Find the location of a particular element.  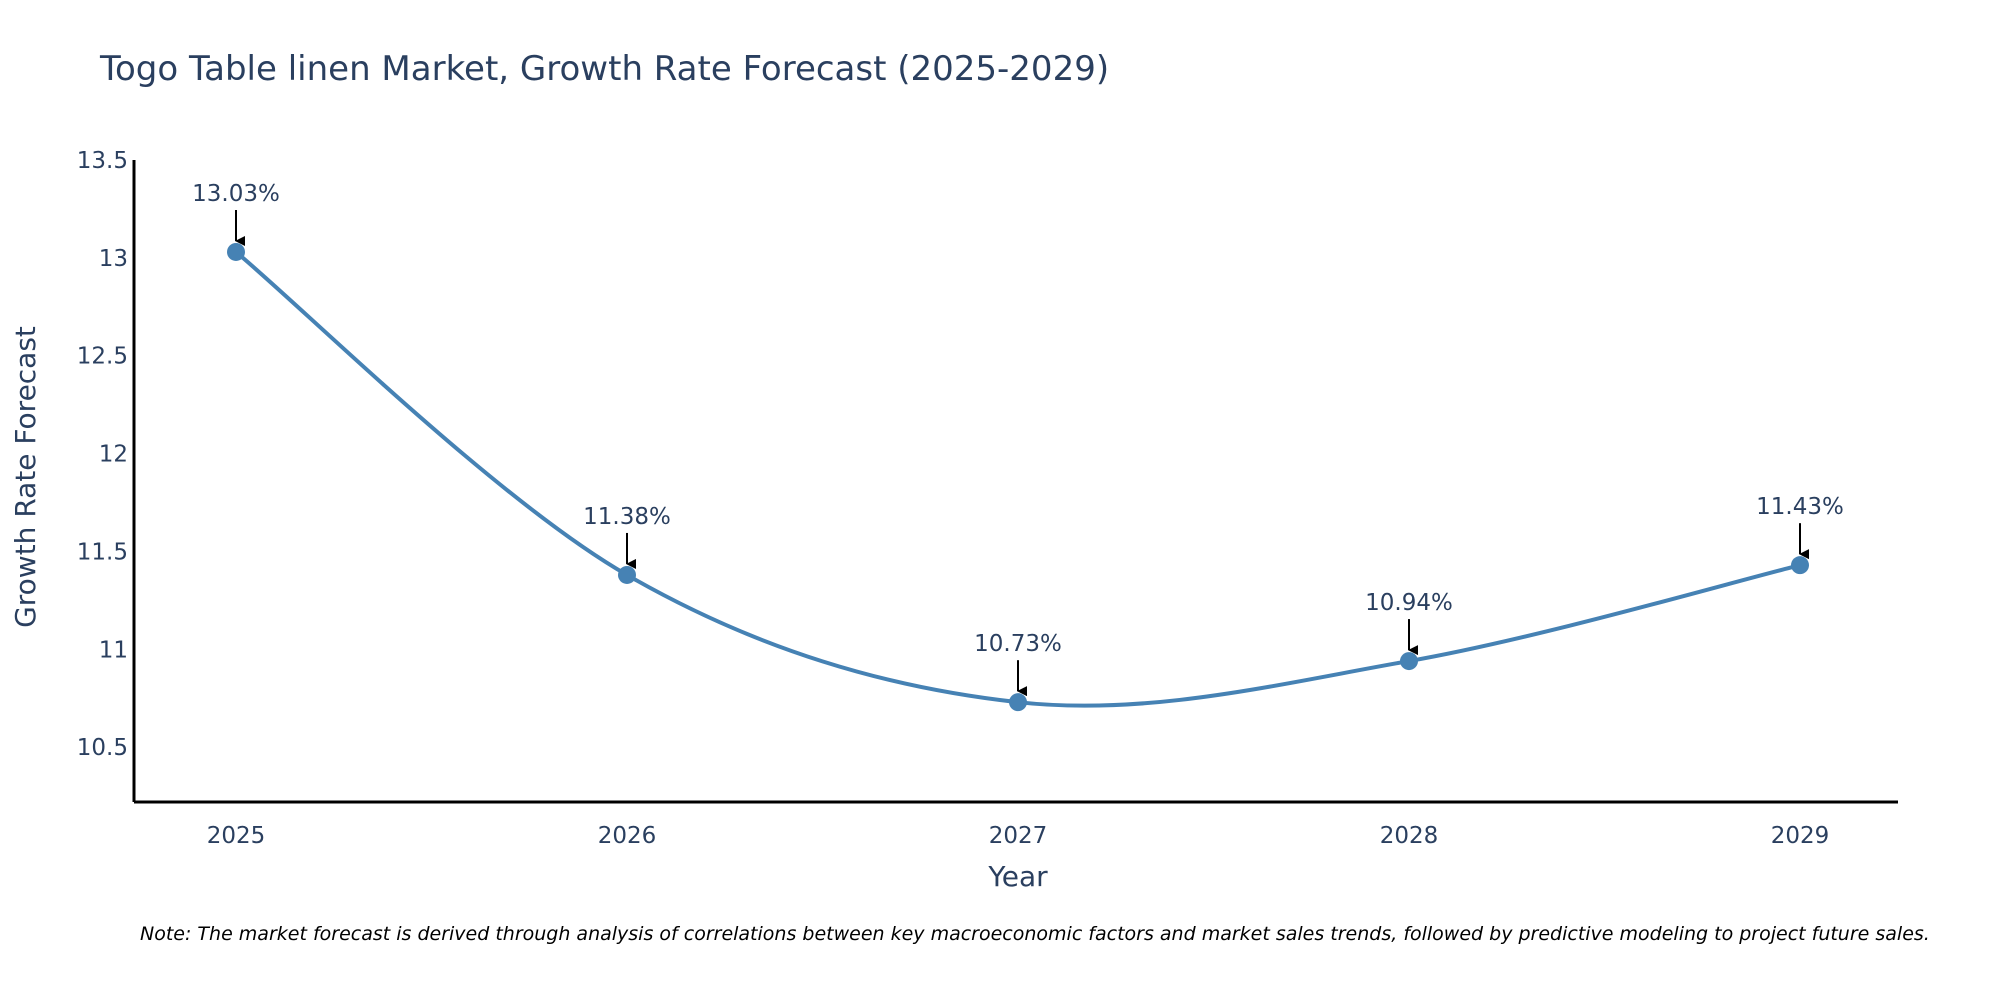

y-tick-label: 13 is located at coordinates (113, 259).